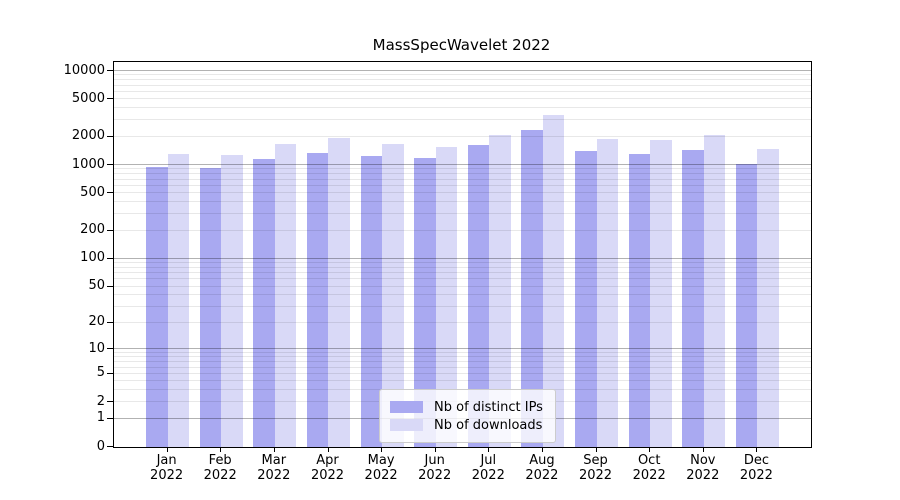 The height and width of the screenshot is (500, 900). What do you see at coordinates (96, 285) in the screenshot?
I see `y-tick-label: 50` at bounding box center [96, 285].